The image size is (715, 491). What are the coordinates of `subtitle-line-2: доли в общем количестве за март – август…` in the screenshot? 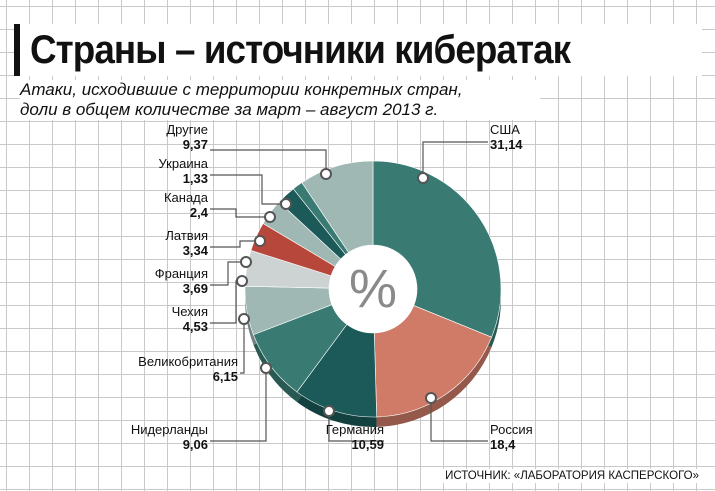 It's located at (229, 109).